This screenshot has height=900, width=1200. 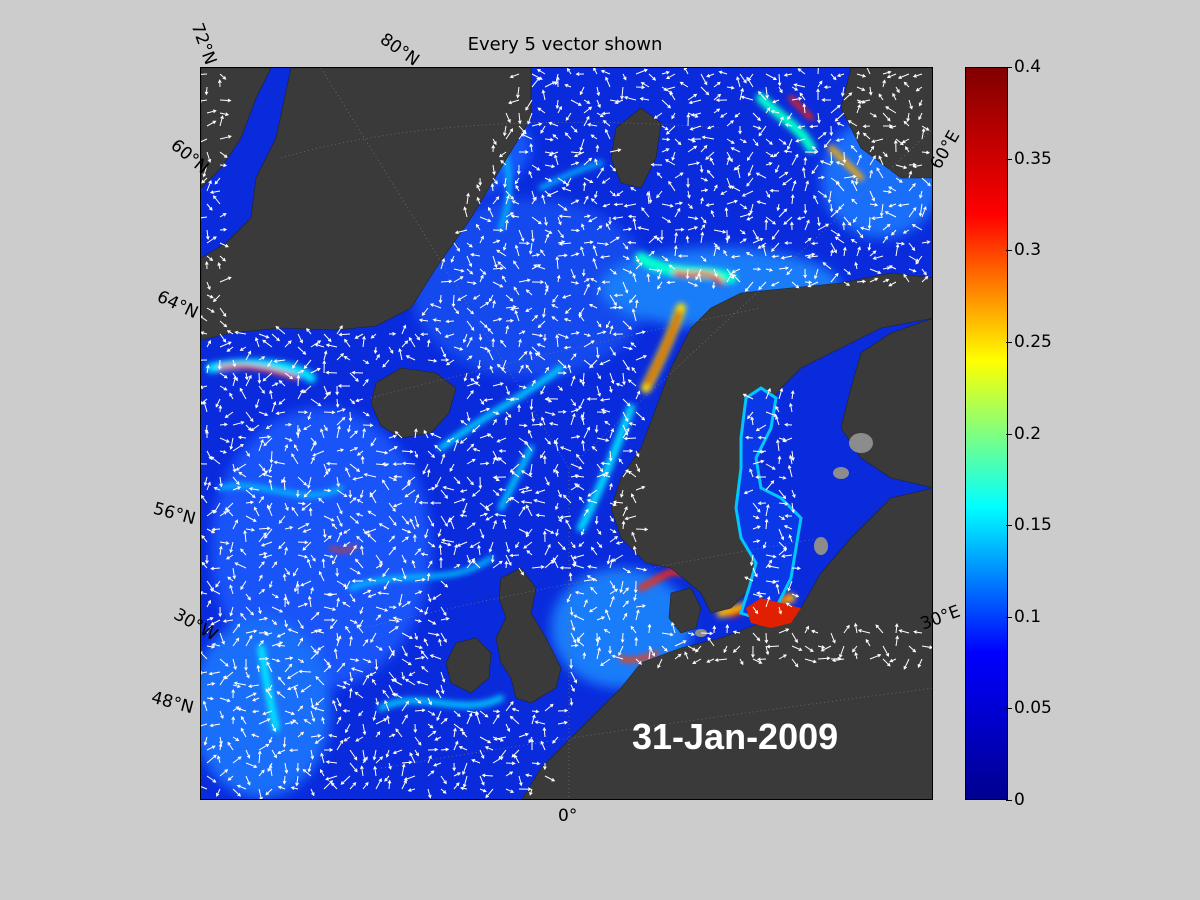 What do you see at coordinates (236, 128) in the screenshot?
I see `greenland-west` at bounding box center [236, 128].